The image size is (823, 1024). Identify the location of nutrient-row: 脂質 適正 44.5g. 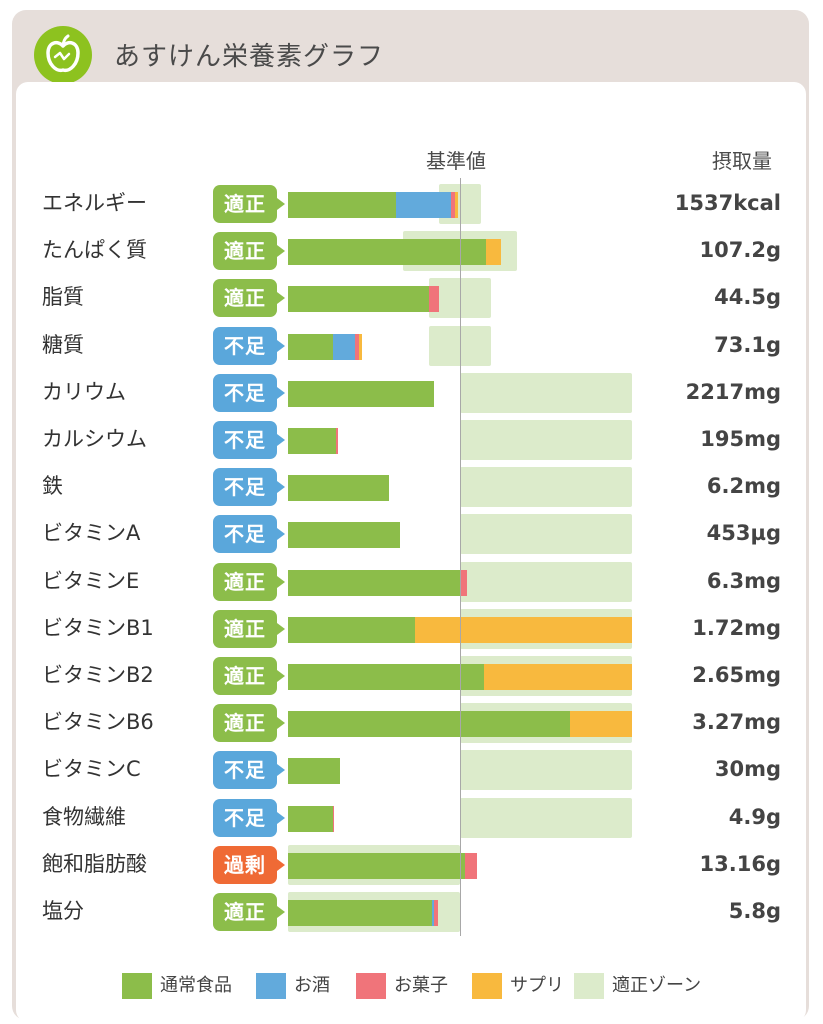
(411, 297).